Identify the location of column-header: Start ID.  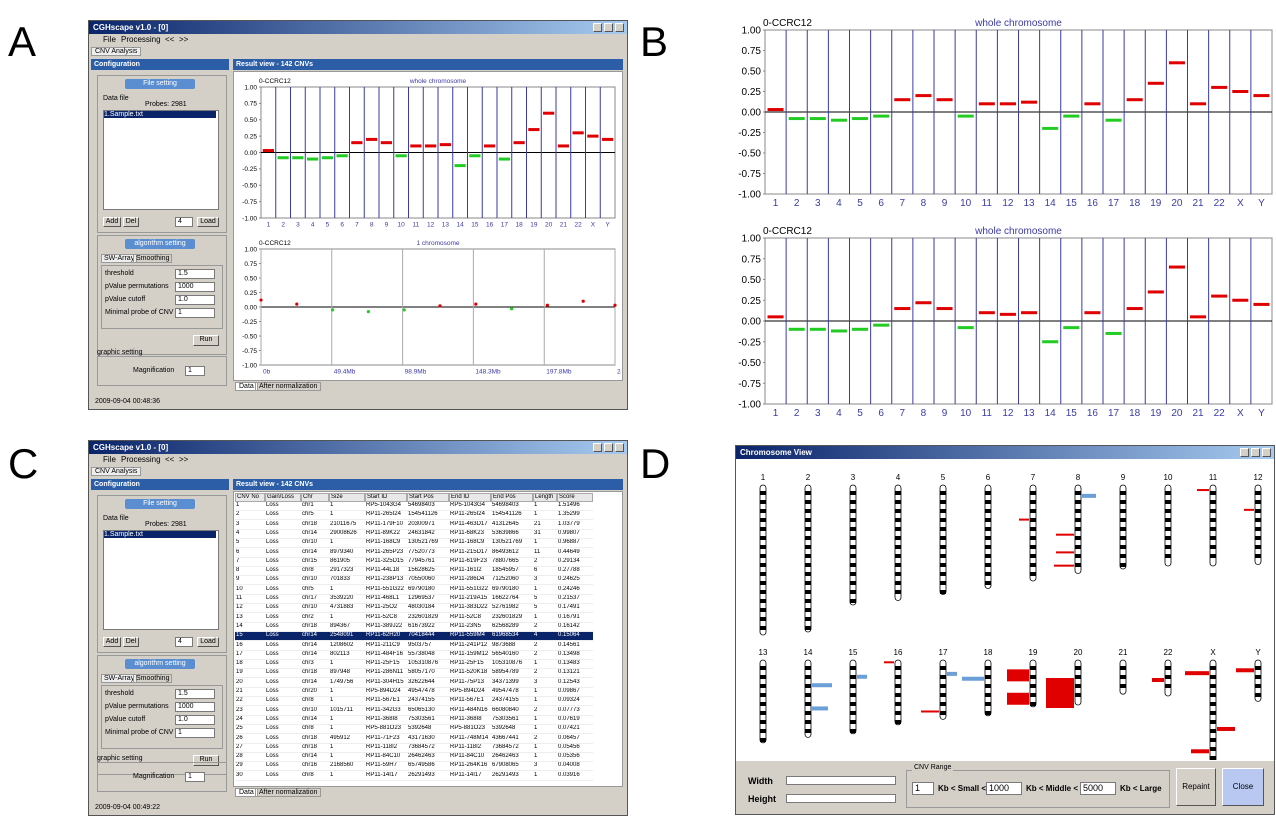
(386, 497).